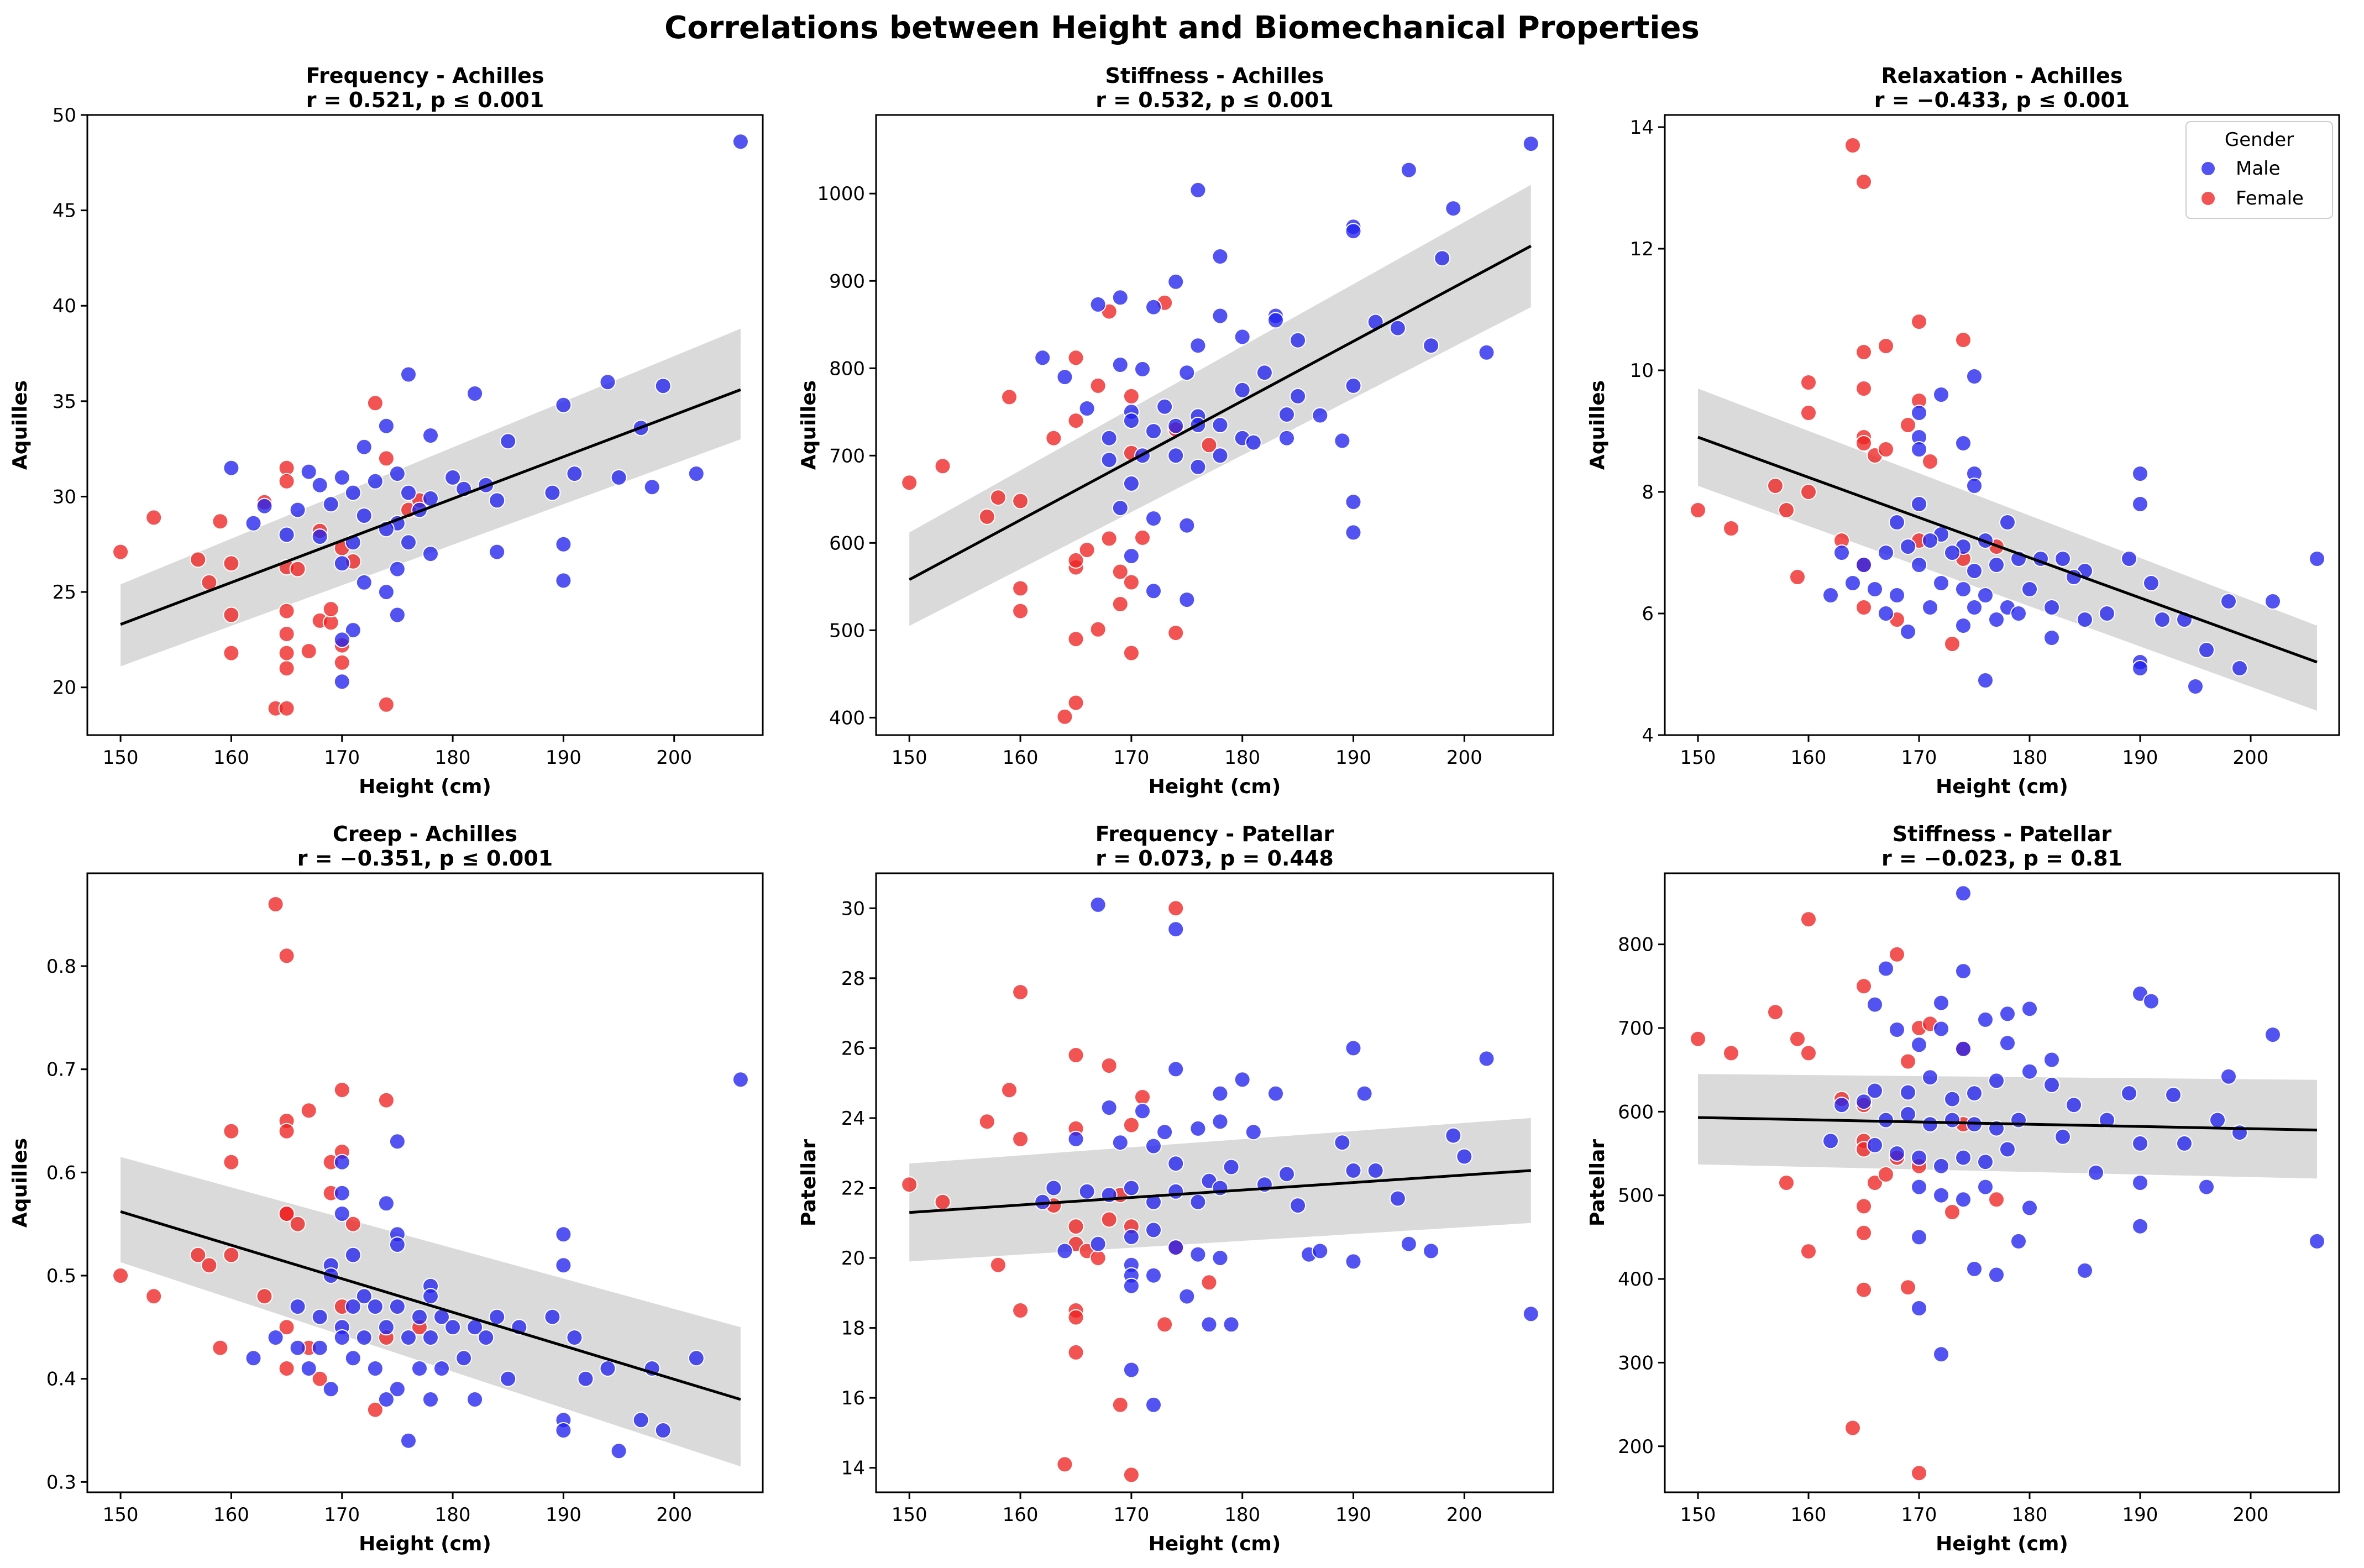 The image size is (2364, 1568). What do you see at coordinates (1214, 858) in the screenshot?
I see `subplot-subtitle: r = 0.073, p = 0.448` at bounding box center [1214, 858].